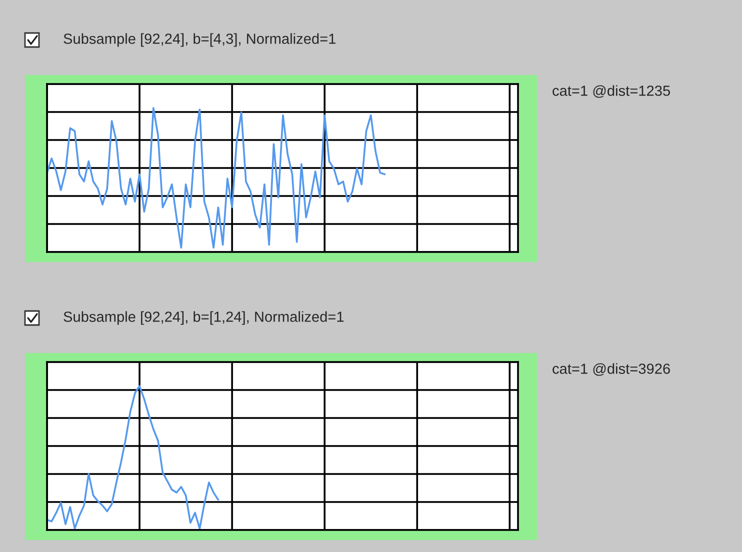  What do you see at coordinates (611, 369) in the screenshot?
I see `text: cat=1 @dist=3926` at bounding box center [611, 369].